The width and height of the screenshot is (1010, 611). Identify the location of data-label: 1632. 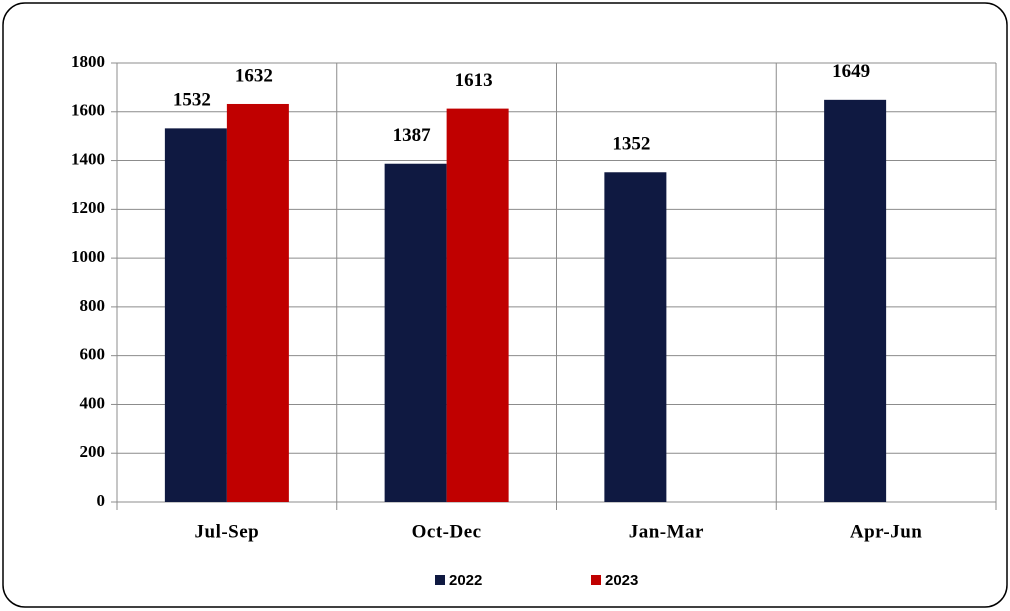
(254, 75).